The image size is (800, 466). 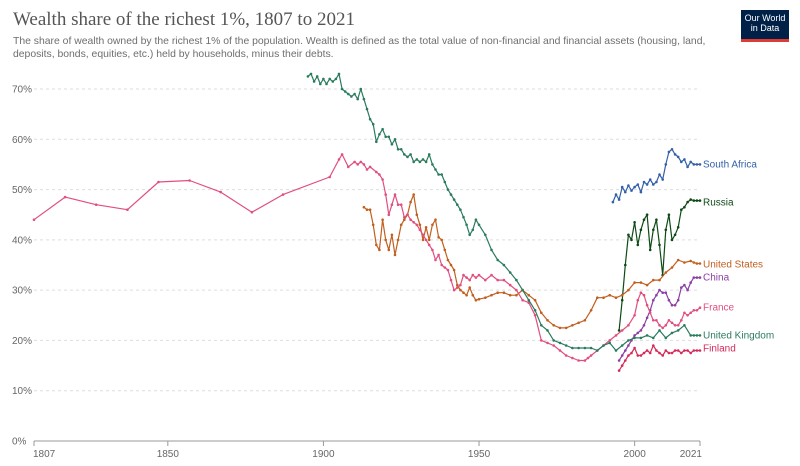 I want to click on series-line-russia, so click(x=659, y=265).